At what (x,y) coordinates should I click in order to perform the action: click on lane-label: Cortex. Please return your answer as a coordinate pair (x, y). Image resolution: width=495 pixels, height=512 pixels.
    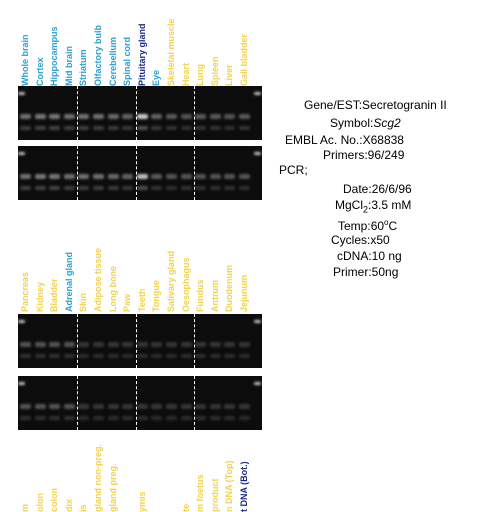
    Looking at the image, I should click on (41, 71).